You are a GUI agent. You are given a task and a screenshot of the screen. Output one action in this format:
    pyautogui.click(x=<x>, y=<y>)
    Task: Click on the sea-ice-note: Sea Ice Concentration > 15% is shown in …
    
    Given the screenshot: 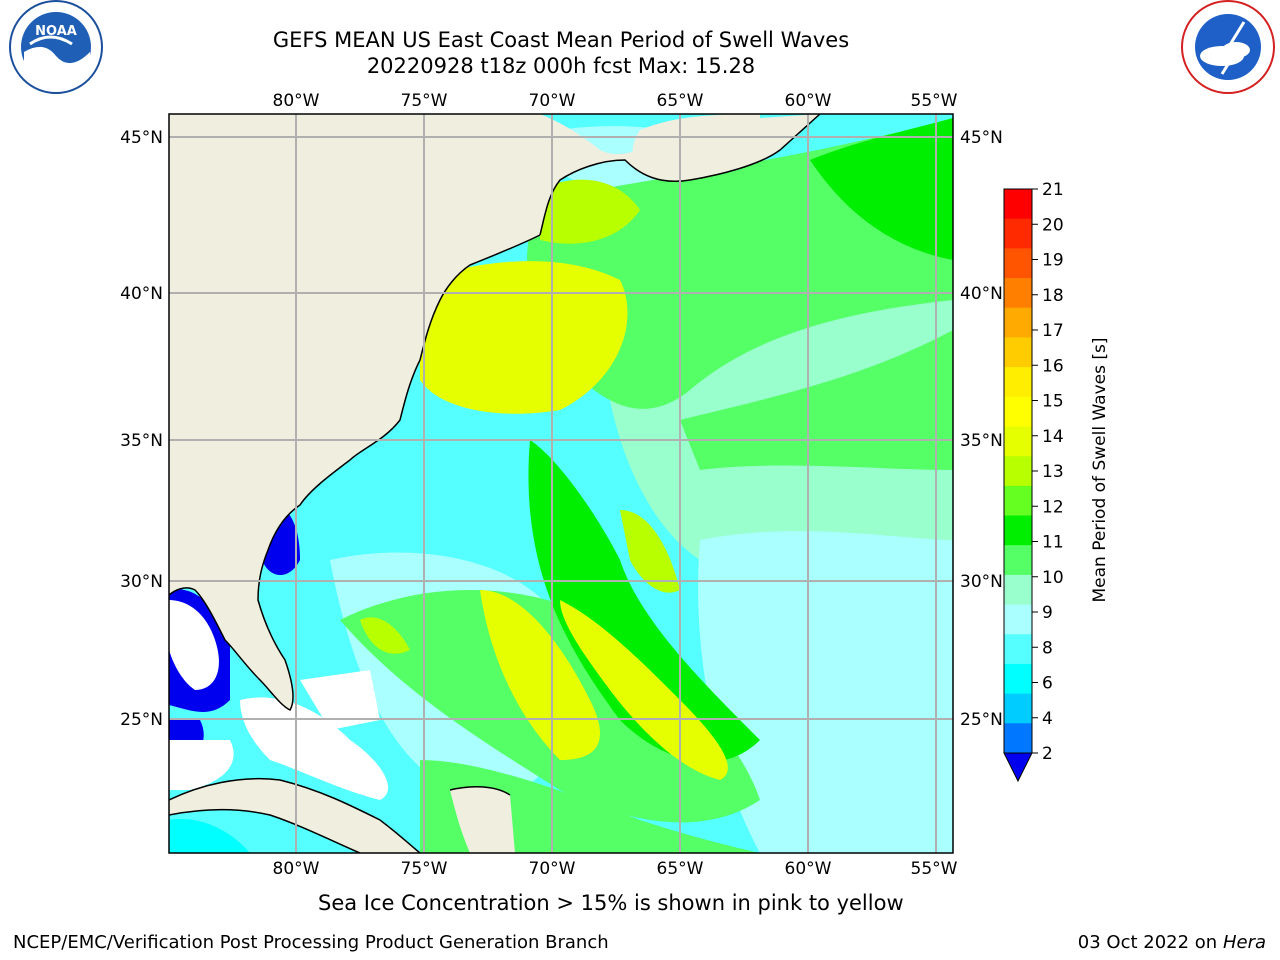 What is the action you would take?
    pyautogui.click(x=611, y=903)
    